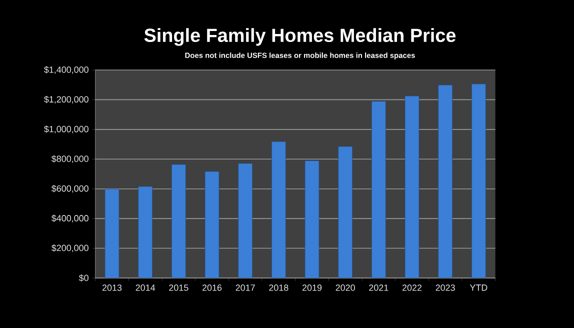 Image resolution: width=574 pixels, height=328 pixels. What do you see at coordinates (146, 287) in the screenshot?
I see `x-tick-label: 2014` at bounding box center [146, 287].